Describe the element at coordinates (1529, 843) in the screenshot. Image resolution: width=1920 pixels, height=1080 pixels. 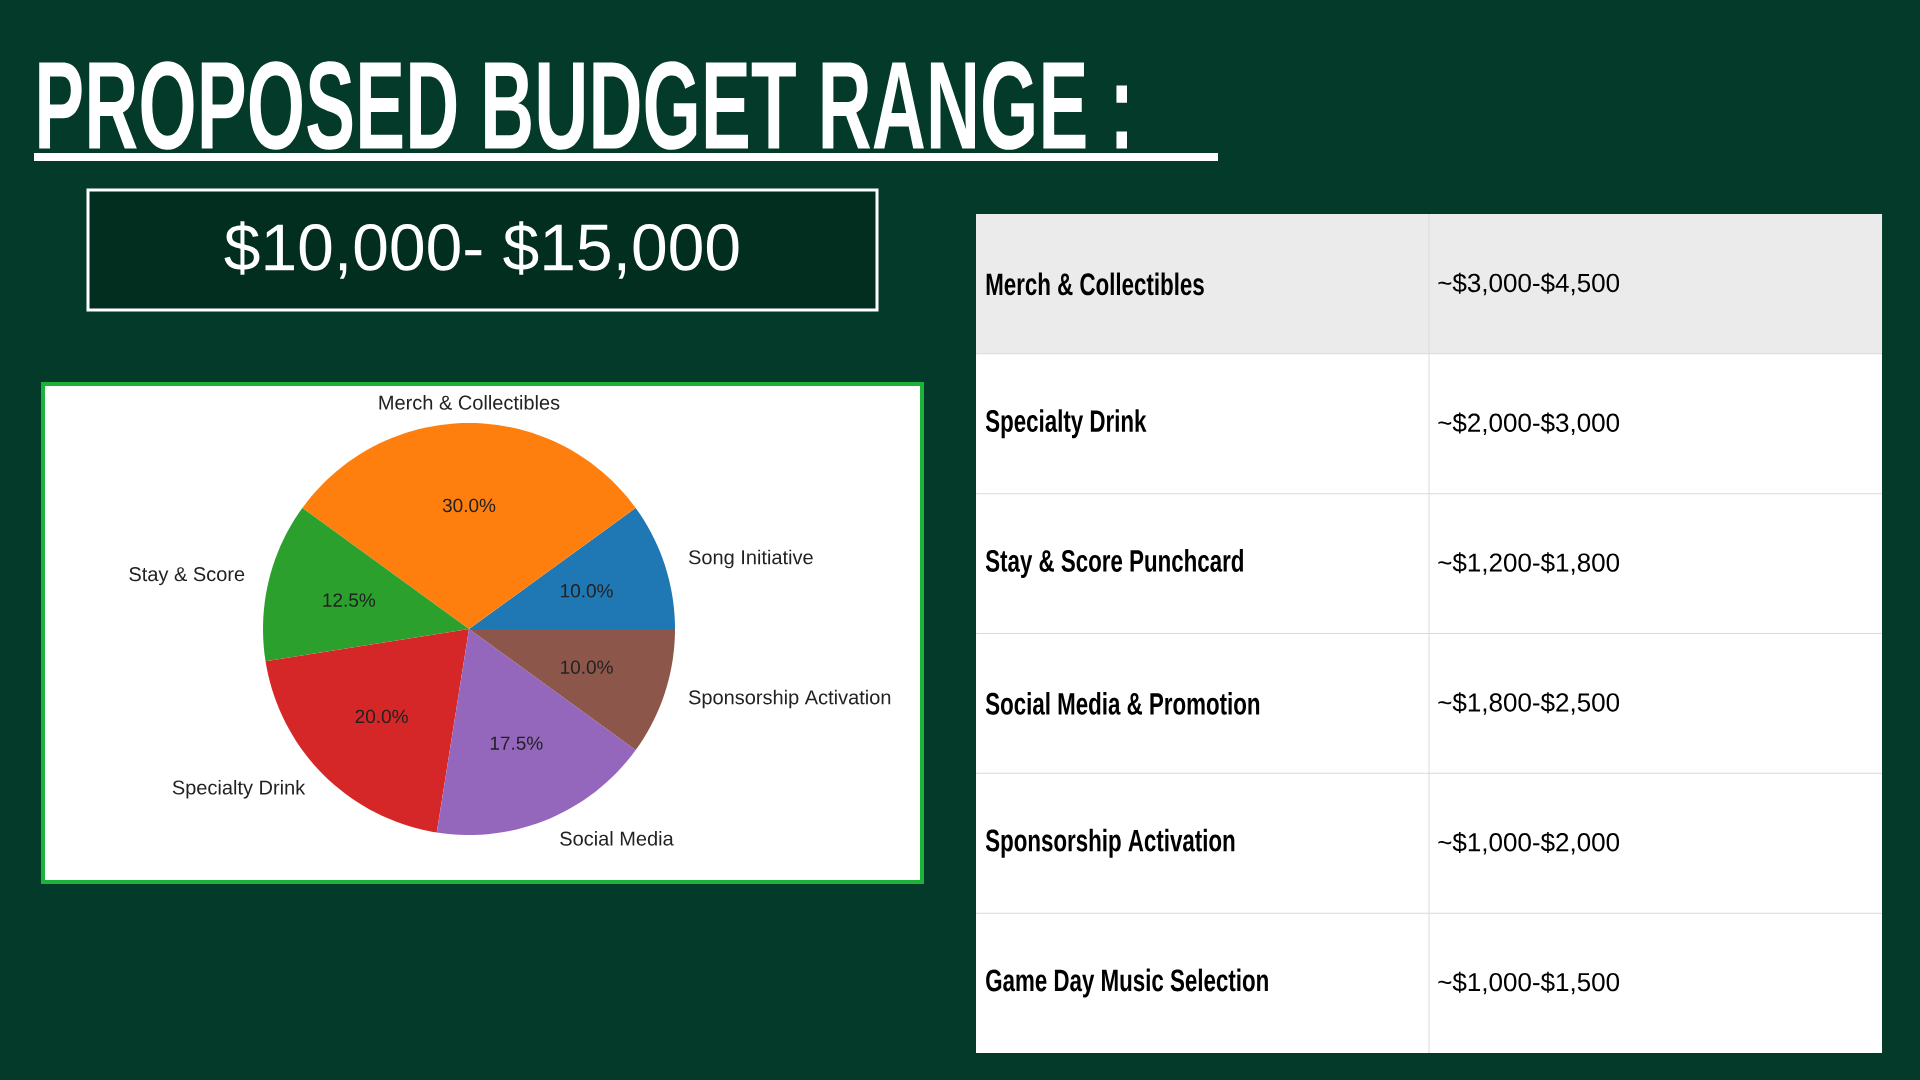
I see `text: ~$1,000-$2,000` at that location.